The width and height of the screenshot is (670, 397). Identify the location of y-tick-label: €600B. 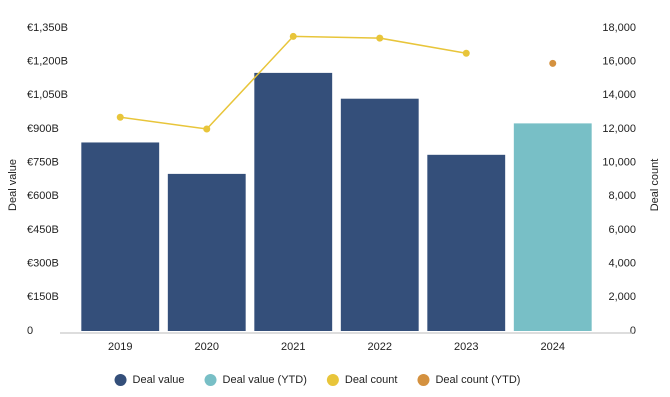
(43, 196).